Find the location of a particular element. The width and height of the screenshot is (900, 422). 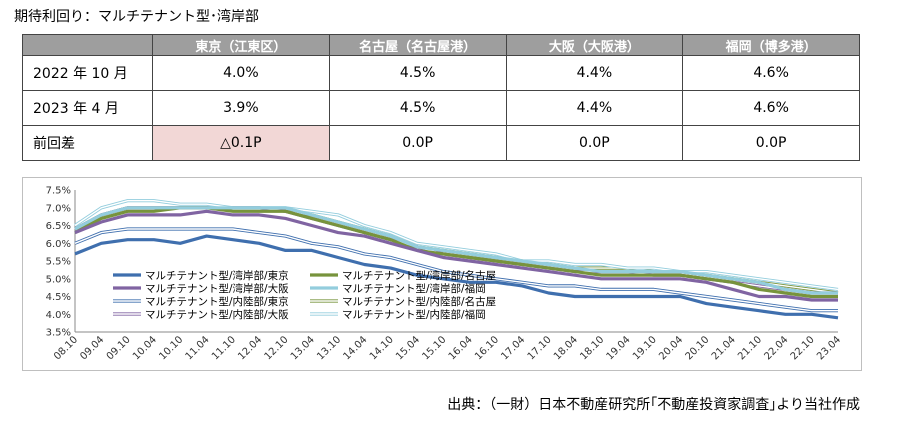

legend-item: マルチテナント型/内陸部/福岡 is located at coordinates (398, 314).